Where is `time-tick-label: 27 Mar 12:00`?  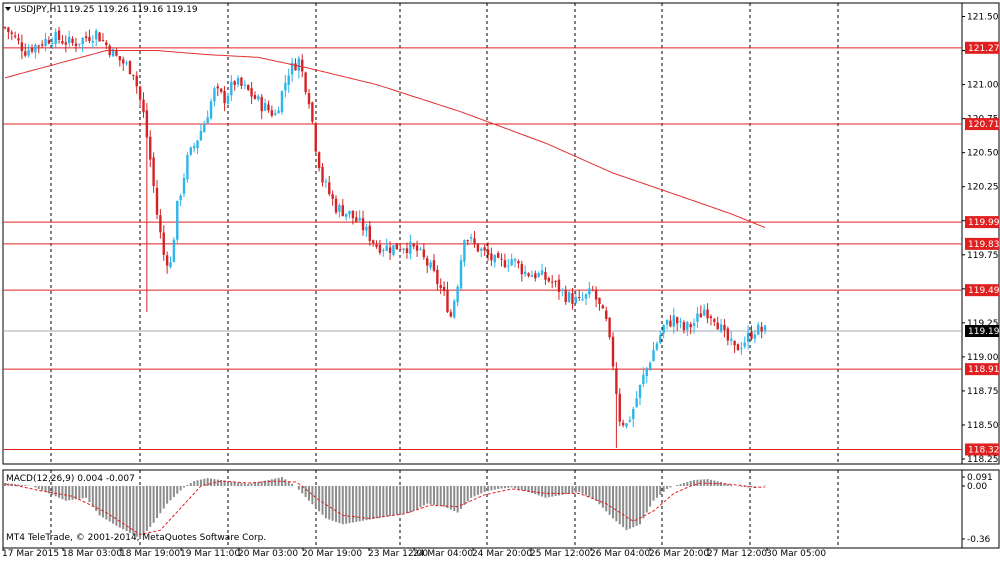 time-tick-label: 27 Mar 12:00 is located at coordinates (737, 554).